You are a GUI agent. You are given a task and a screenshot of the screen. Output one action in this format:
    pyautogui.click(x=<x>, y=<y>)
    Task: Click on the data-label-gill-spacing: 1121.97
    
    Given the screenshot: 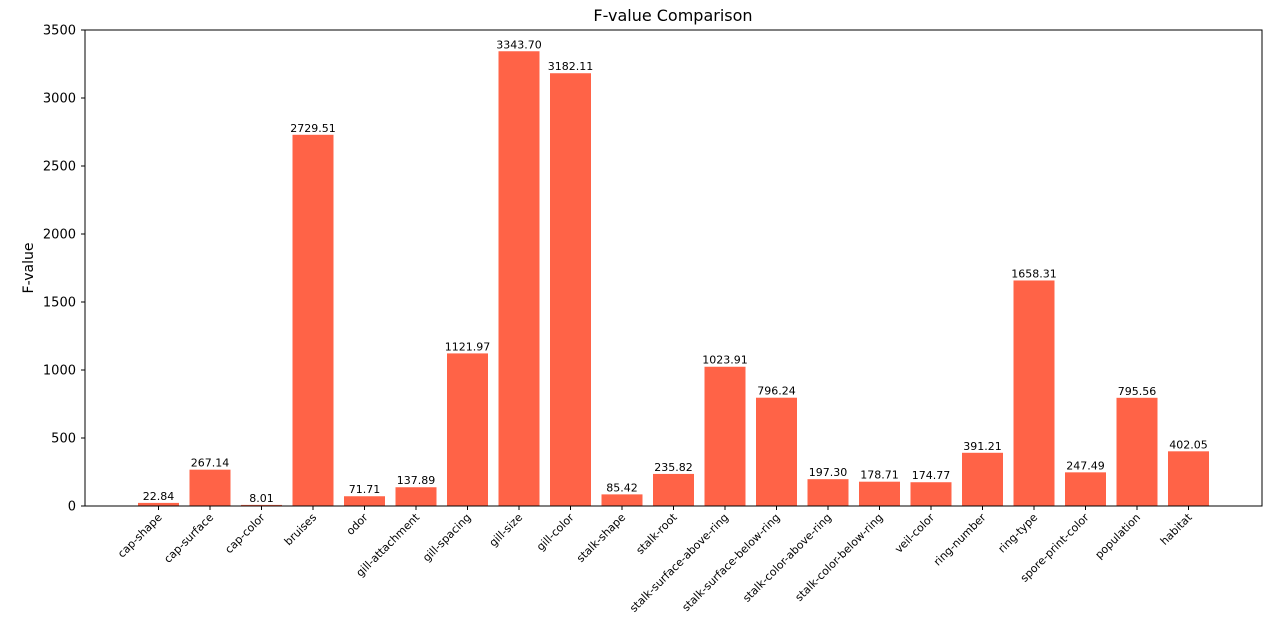 What is the action you would take?
    pyautogui.click(x=468, y=346)
    